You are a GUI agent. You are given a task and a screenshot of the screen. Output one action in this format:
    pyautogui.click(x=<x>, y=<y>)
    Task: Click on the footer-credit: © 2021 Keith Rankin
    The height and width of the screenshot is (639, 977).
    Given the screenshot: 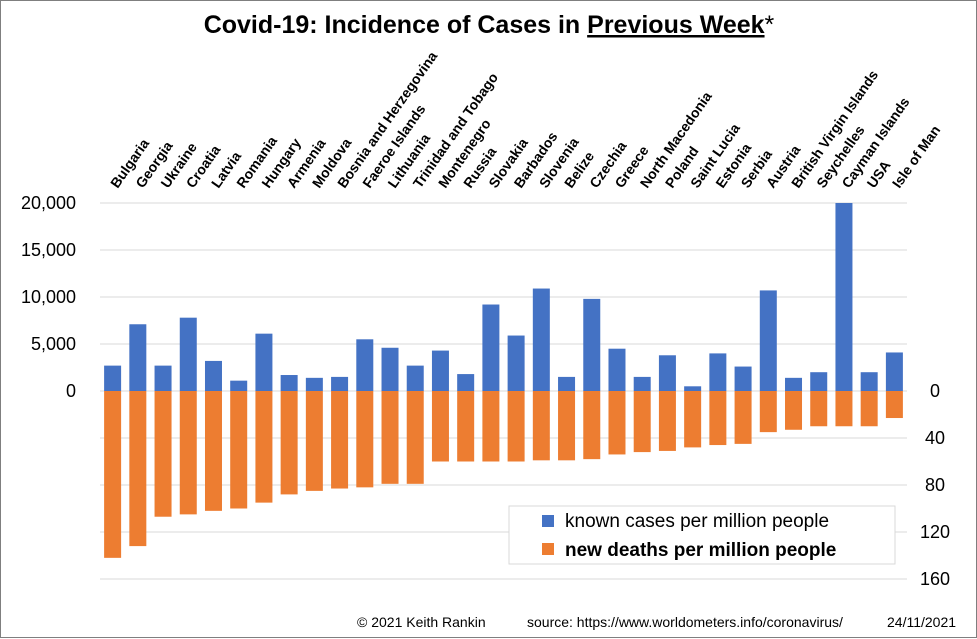 What is the action you would take?
    pyautogui.click(x=421, y=622)
    